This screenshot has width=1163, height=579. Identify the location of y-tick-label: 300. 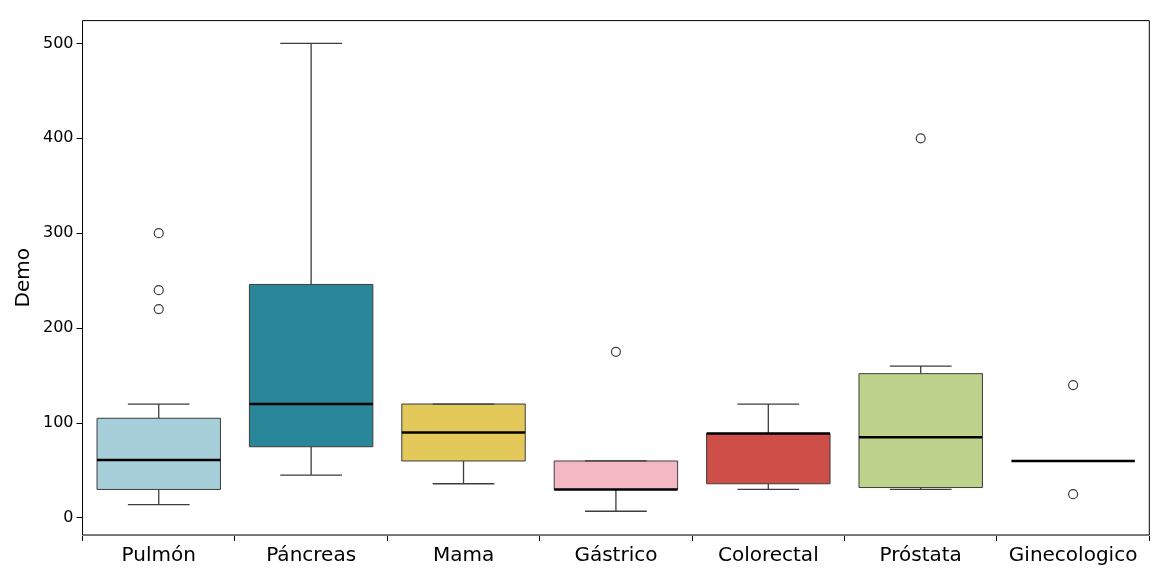
(58, 232).